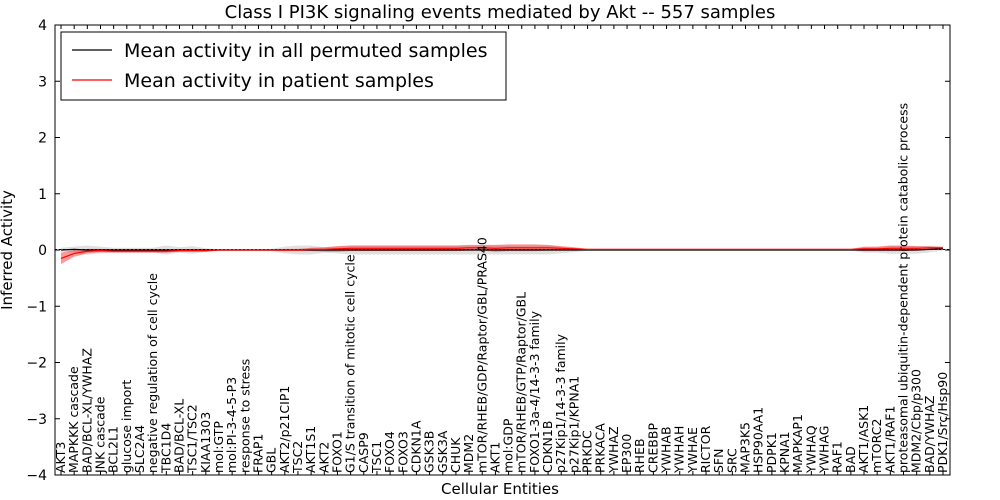  I want to click on x-category-label: mol:PI-3-4-5-P3, so click(231, 425).